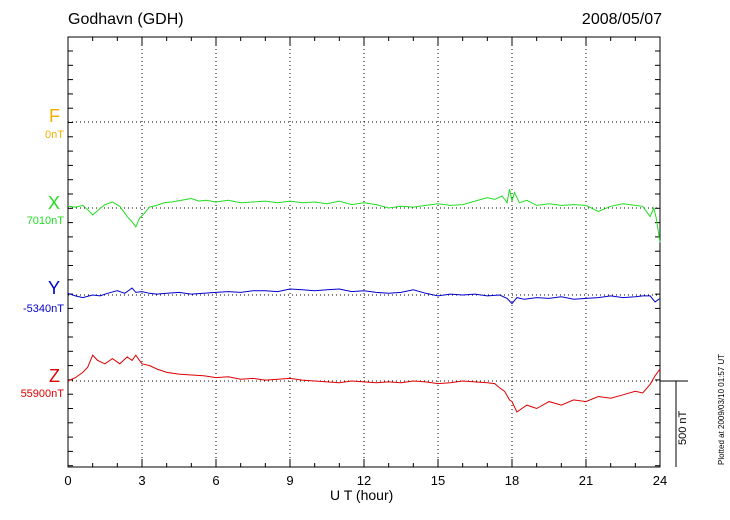 The width and height of the screenshot is (730, 520). I want to click on scale-bar-label: 500 nT, so click(683, 427).